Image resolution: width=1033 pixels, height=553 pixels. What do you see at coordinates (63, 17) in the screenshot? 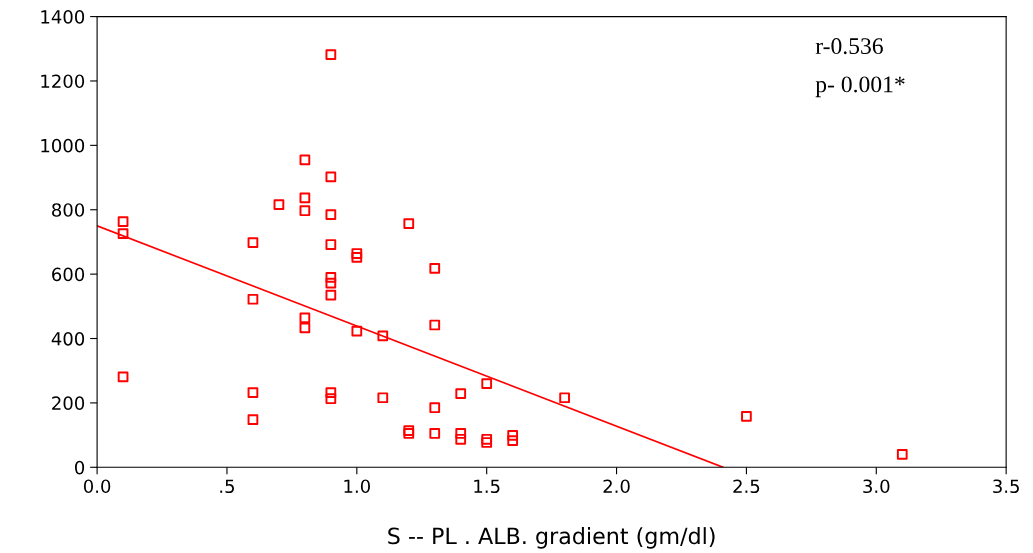
I see `y-tick-label: 1400` at bounding box center [63, 17].